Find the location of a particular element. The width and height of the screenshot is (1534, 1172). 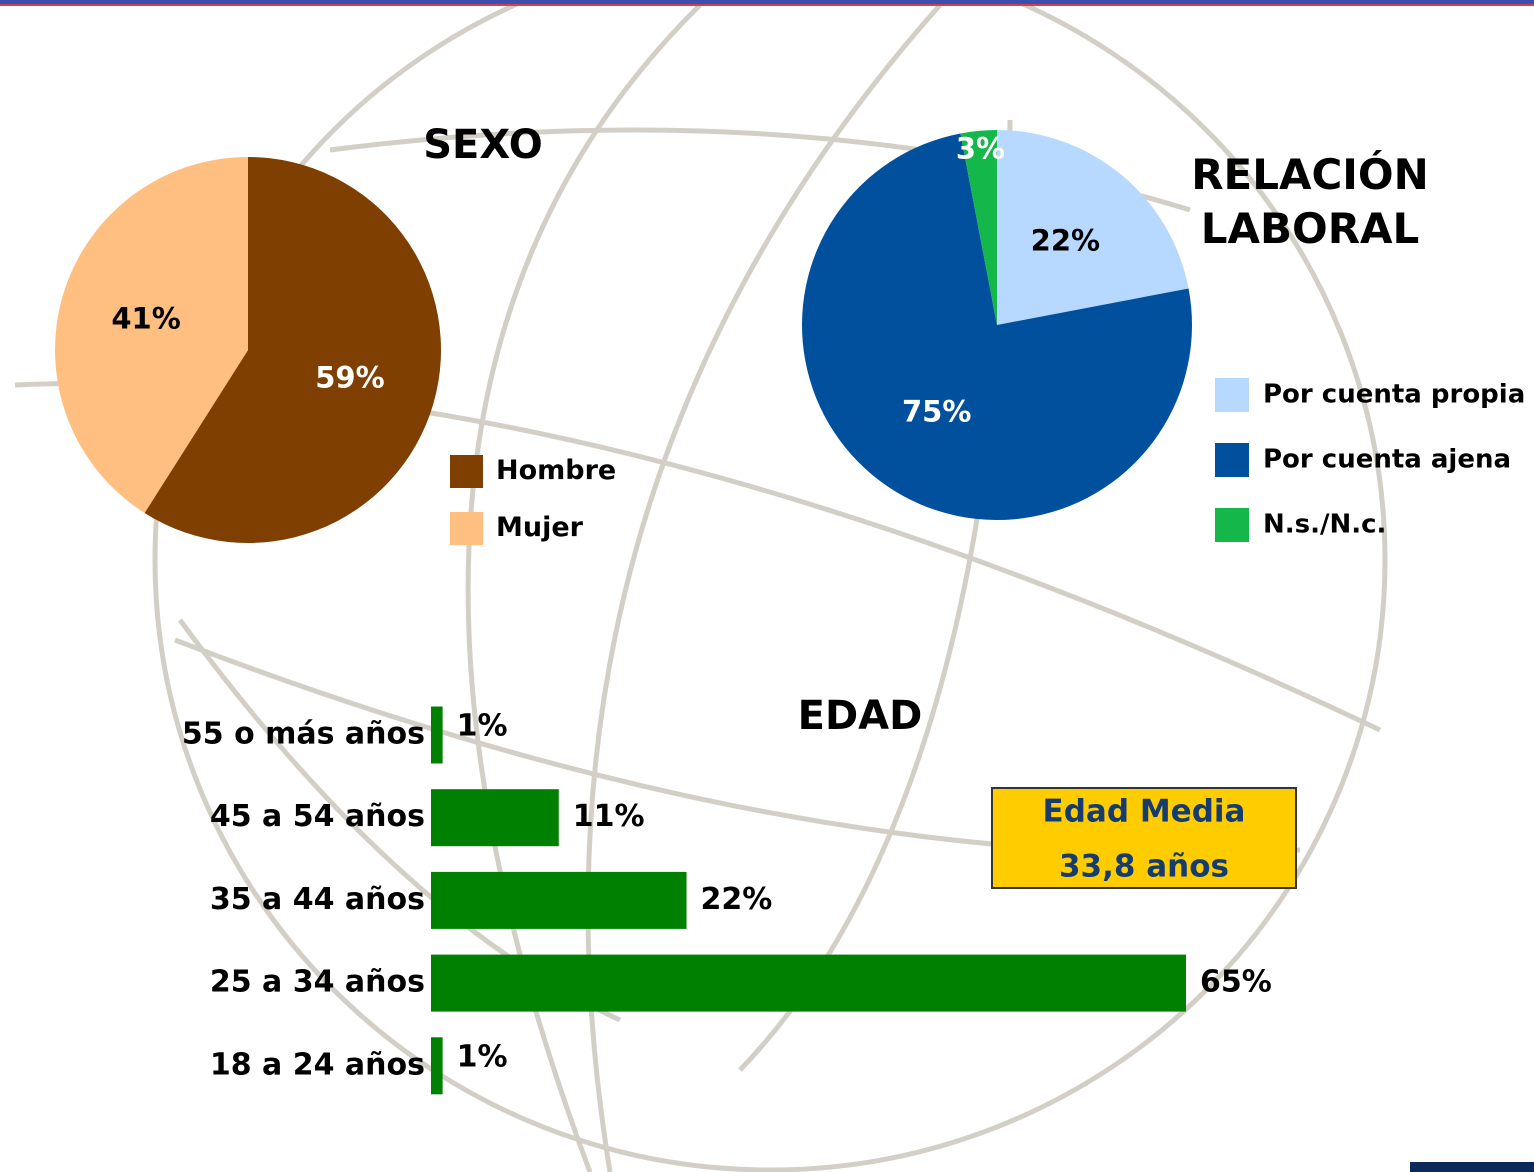

pie-value-label: 3% is located at coordinates (980, 148).